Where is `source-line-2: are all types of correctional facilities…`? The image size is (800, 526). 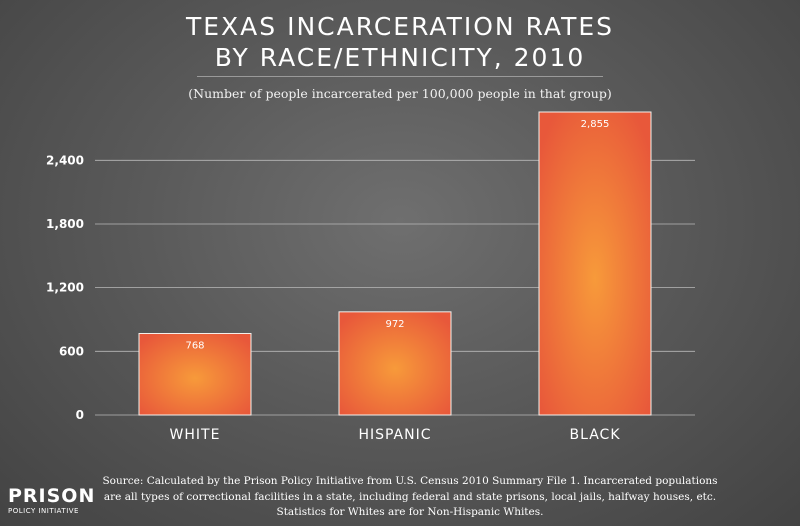
source-line-2: are all types of correctional facilities… is located at coordinates (410, 496).